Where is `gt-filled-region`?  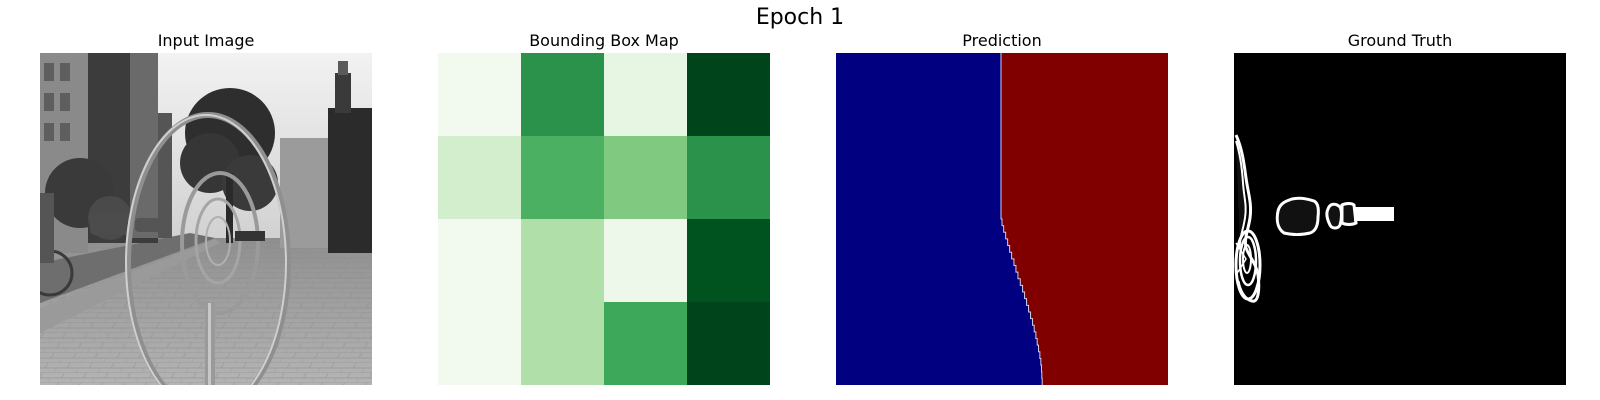
gt-filled-region is located at coordinates (1374, 214).